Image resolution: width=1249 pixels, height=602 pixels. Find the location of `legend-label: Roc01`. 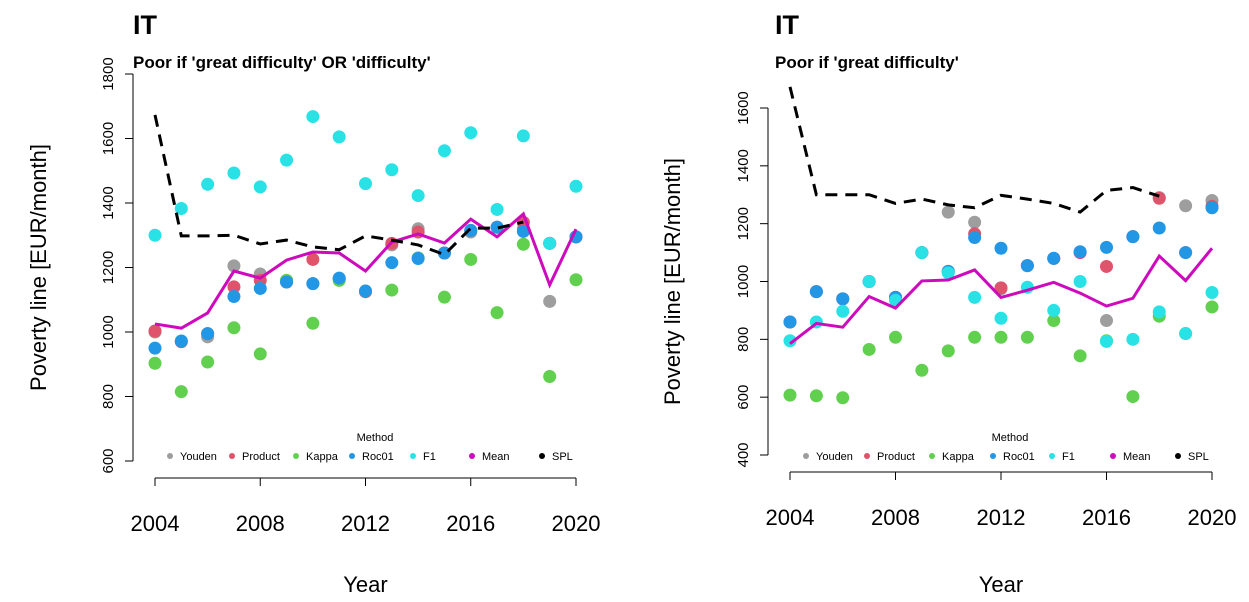

legend-label: Roc01 is located at coordinates (1019, 457).